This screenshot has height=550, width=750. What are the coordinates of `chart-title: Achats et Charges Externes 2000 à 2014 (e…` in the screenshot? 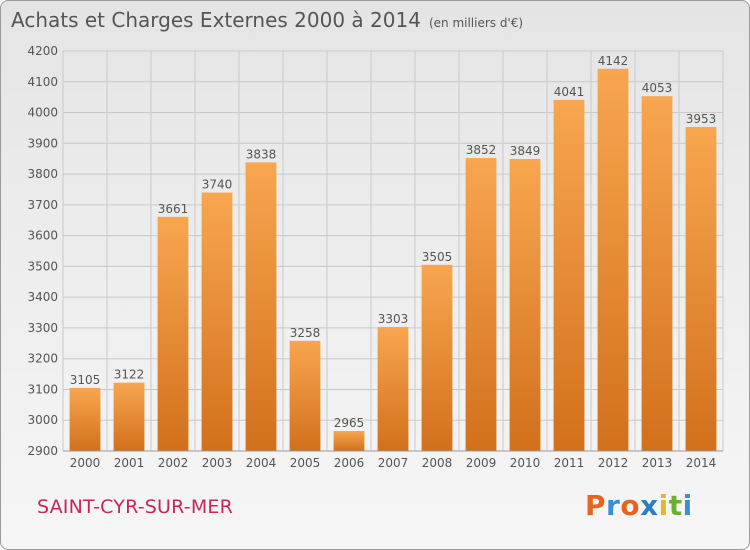 It's located at (267, 20).